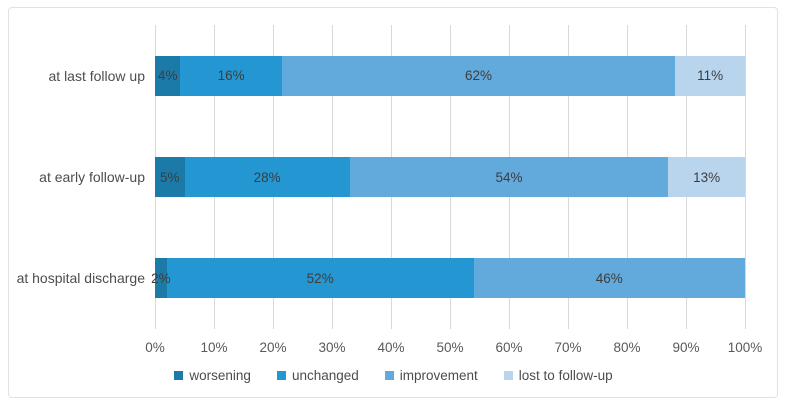  I want to click on bar-segment-worsening: 4%, so click(168, 75).